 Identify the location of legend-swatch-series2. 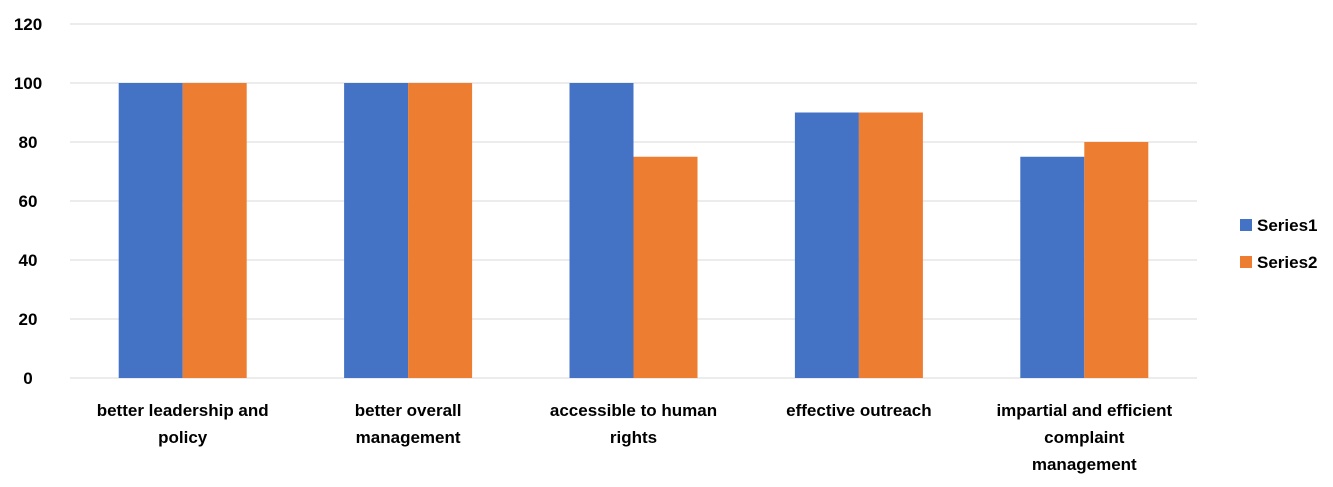
(1246, 262).